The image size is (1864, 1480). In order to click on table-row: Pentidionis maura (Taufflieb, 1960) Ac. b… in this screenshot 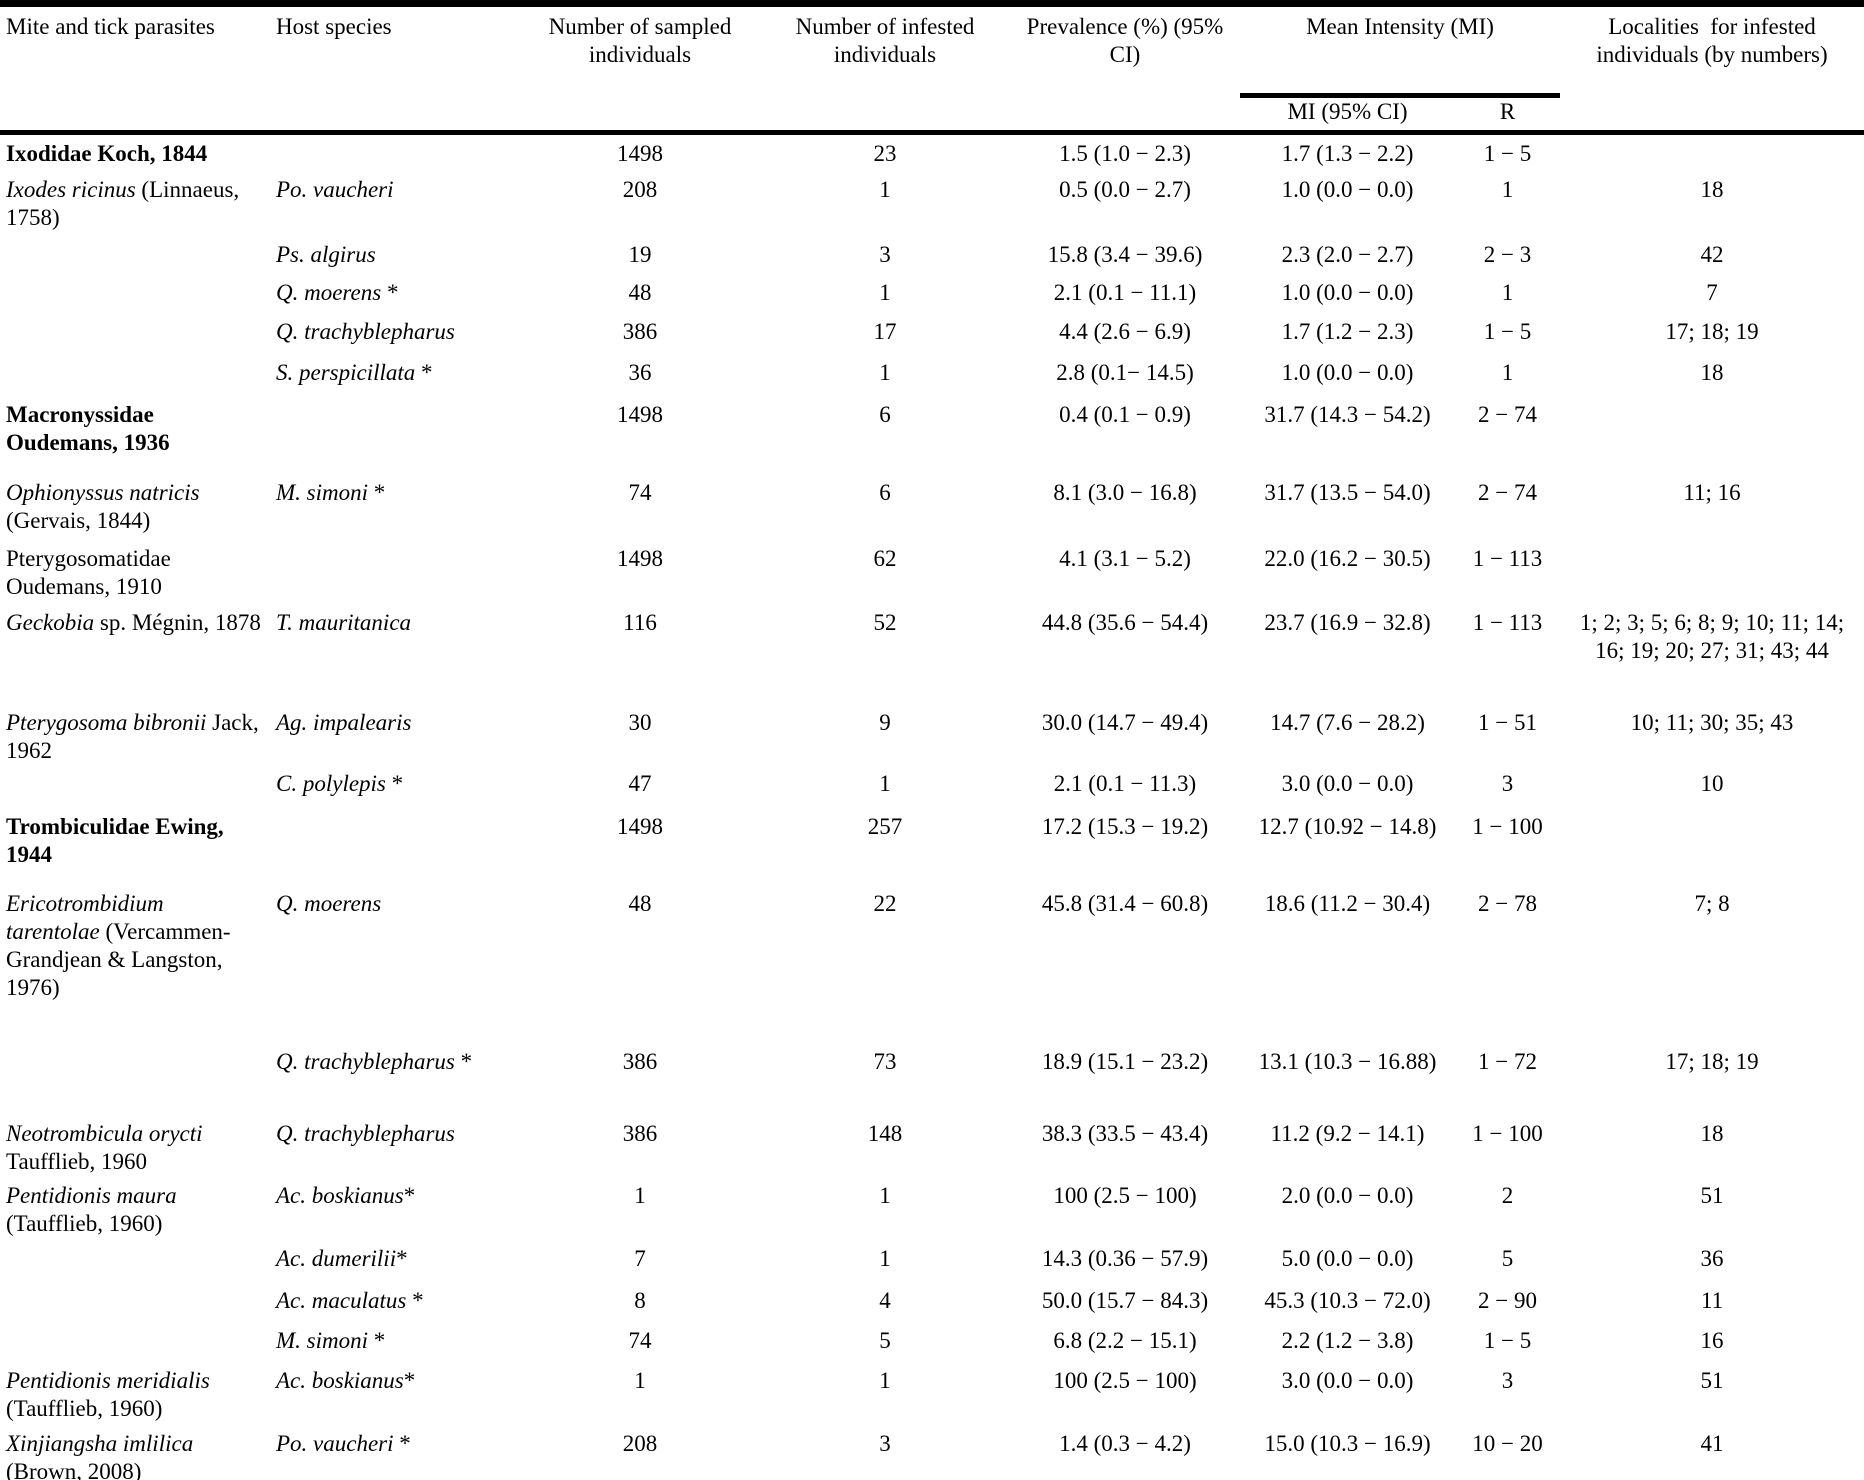, I will do `click(932, 1208)`.